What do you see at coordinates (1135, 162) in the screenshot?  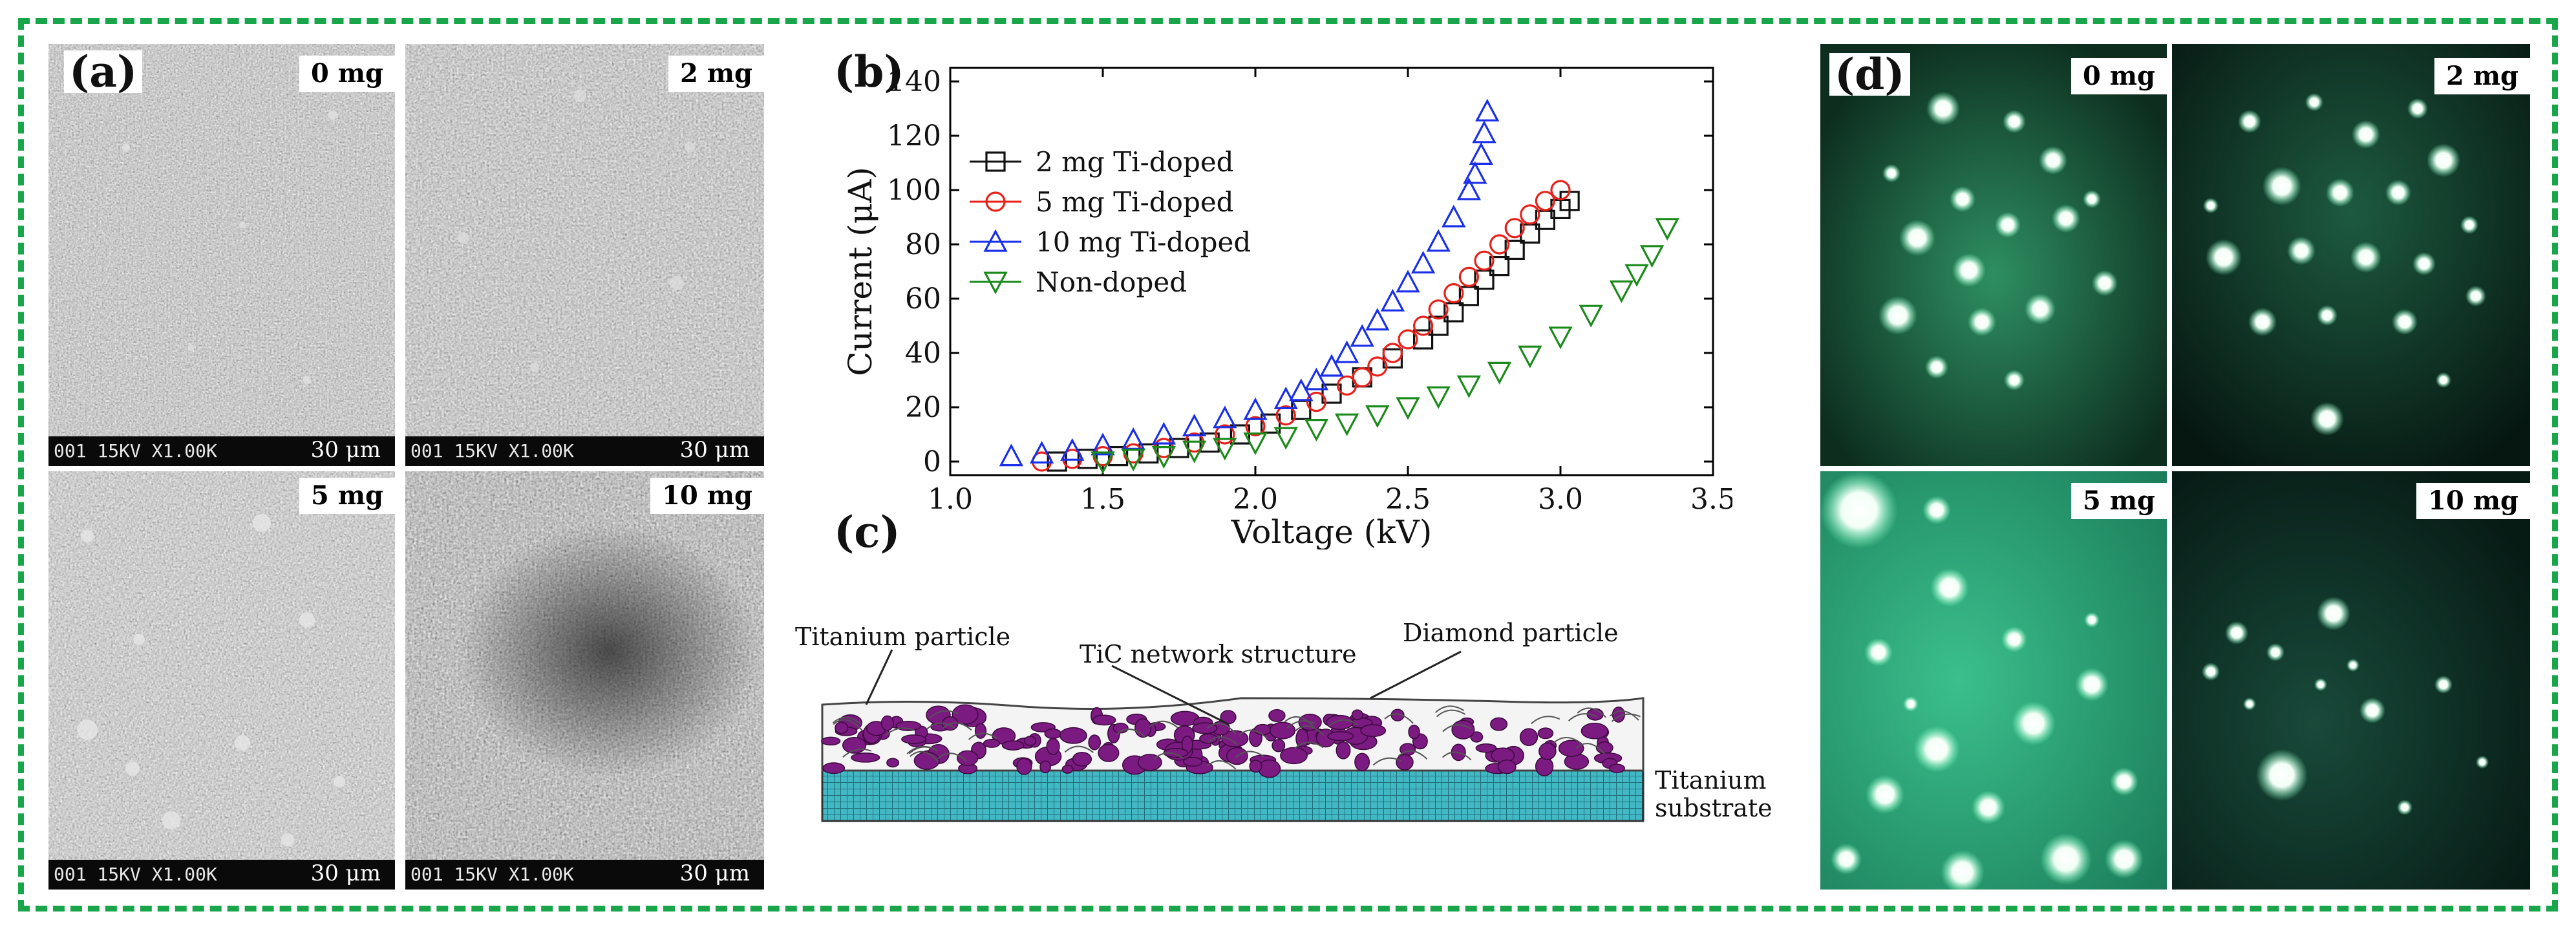 I see `legend-label: 2 mg Ti-doped` at bounding box center [1135, 162].